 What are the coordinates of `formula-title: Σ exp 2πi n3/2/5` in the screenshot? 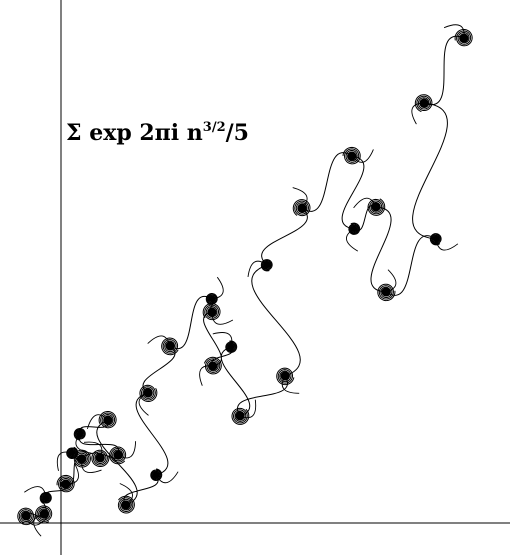 It's located at (157, 132).